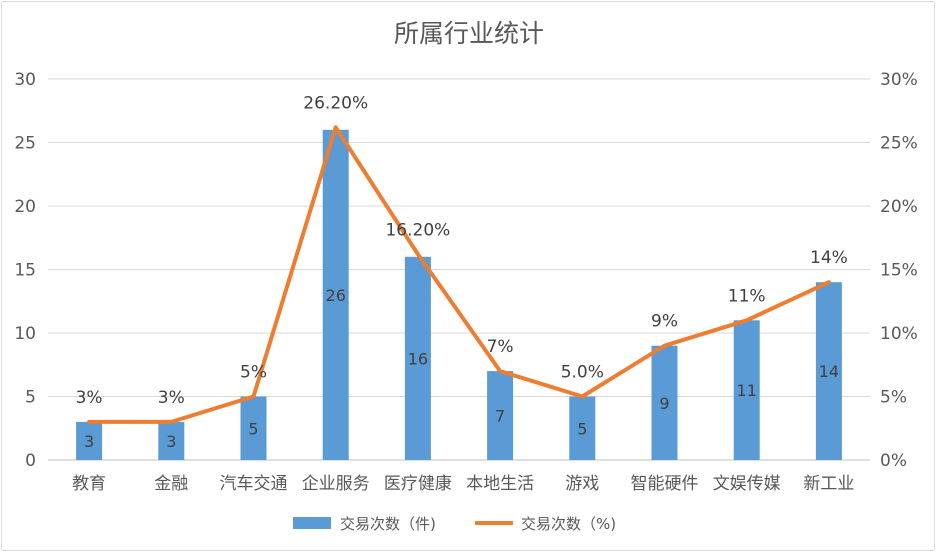 This screenshot has height=554, width=938. What do you see at coordinates (899, 80) in the screenshot?
I see `y-right-tick: 30%` at bounding box center [899, 80].